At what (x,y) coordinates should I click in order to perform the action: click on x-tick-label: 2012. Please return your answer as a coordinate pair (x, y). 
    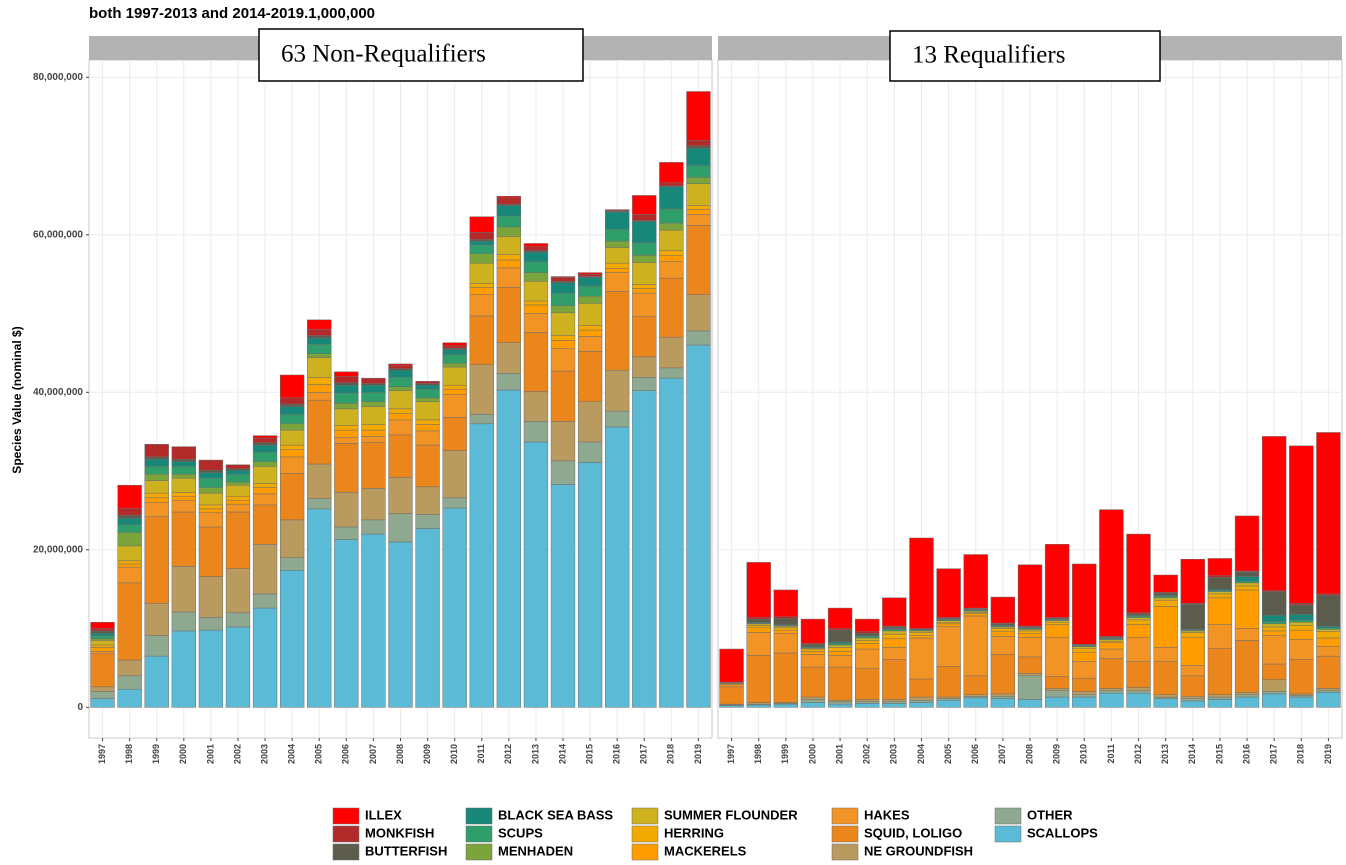
    Looking at the image, I should click on (1138, 754).